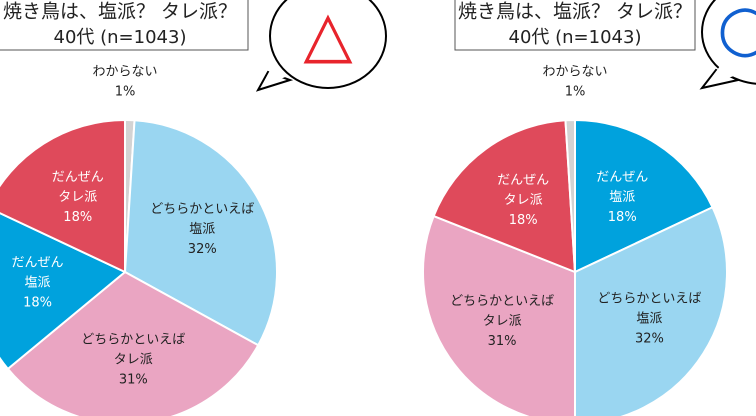 The image size is (756, 416). Describe the element at coordinates (328, 36) in the screenshot. I see `annotation-symbol: △` at that location.